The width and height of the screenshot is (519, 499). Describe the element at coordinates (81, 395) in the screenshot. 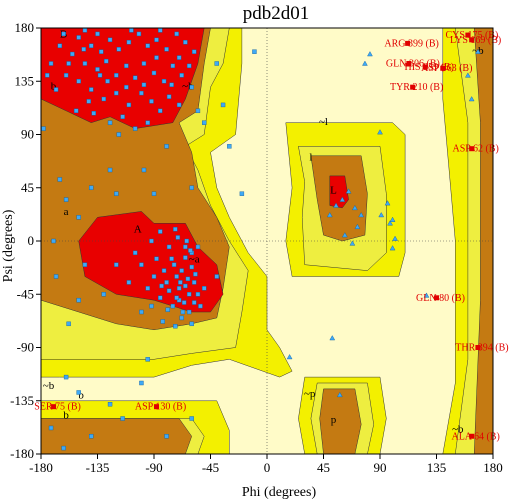

I see `region-label: b` at that location.